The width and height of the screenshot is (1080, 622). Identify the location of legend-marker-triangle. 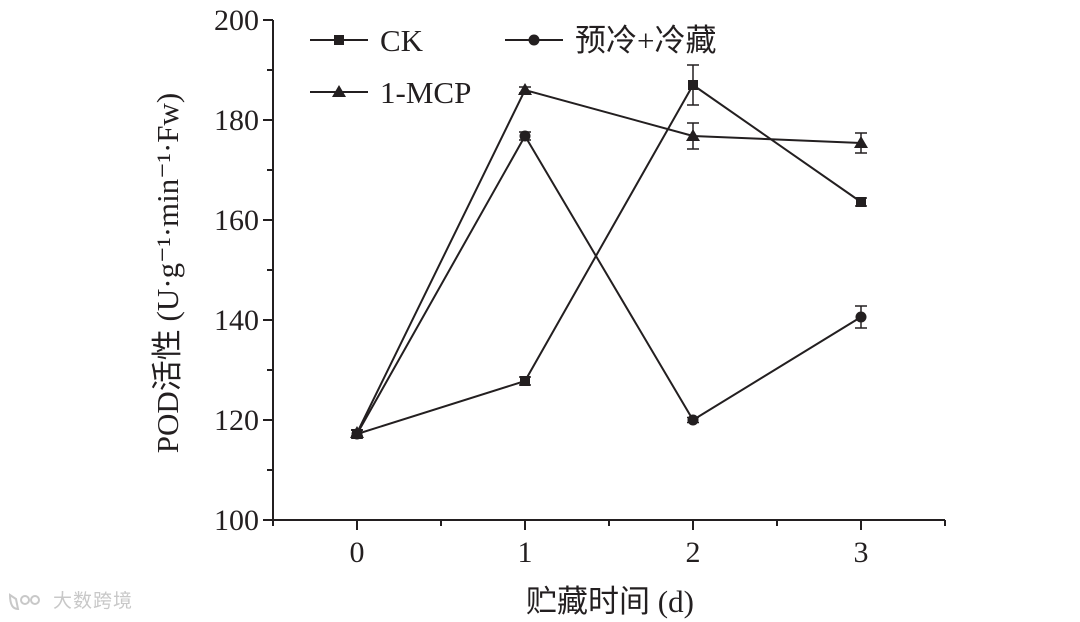
(339, 91).